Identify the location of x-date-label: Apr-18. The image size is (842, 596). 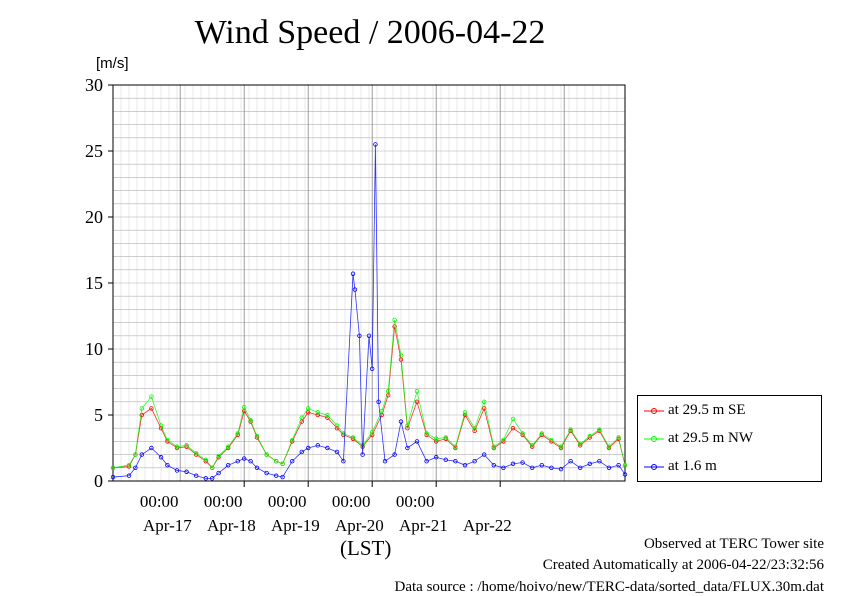
(231, 525).